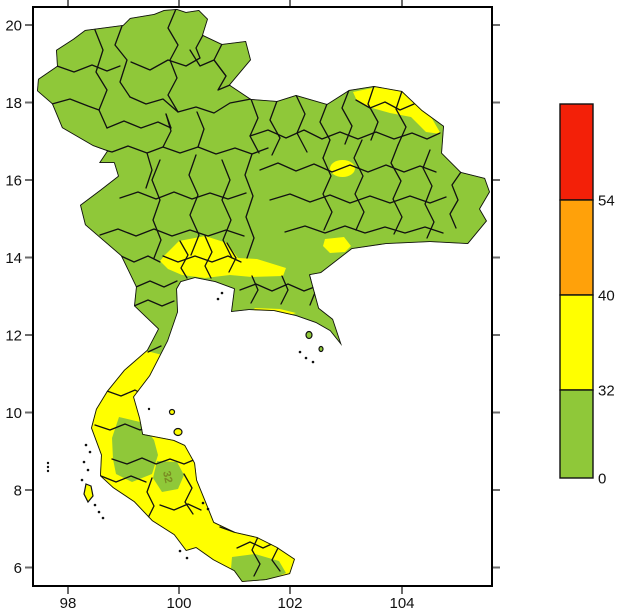 This screenshot has height=610, width=620. Describe the element at coordinates (203, 417) in the screenshot. I see `islands` at that location.